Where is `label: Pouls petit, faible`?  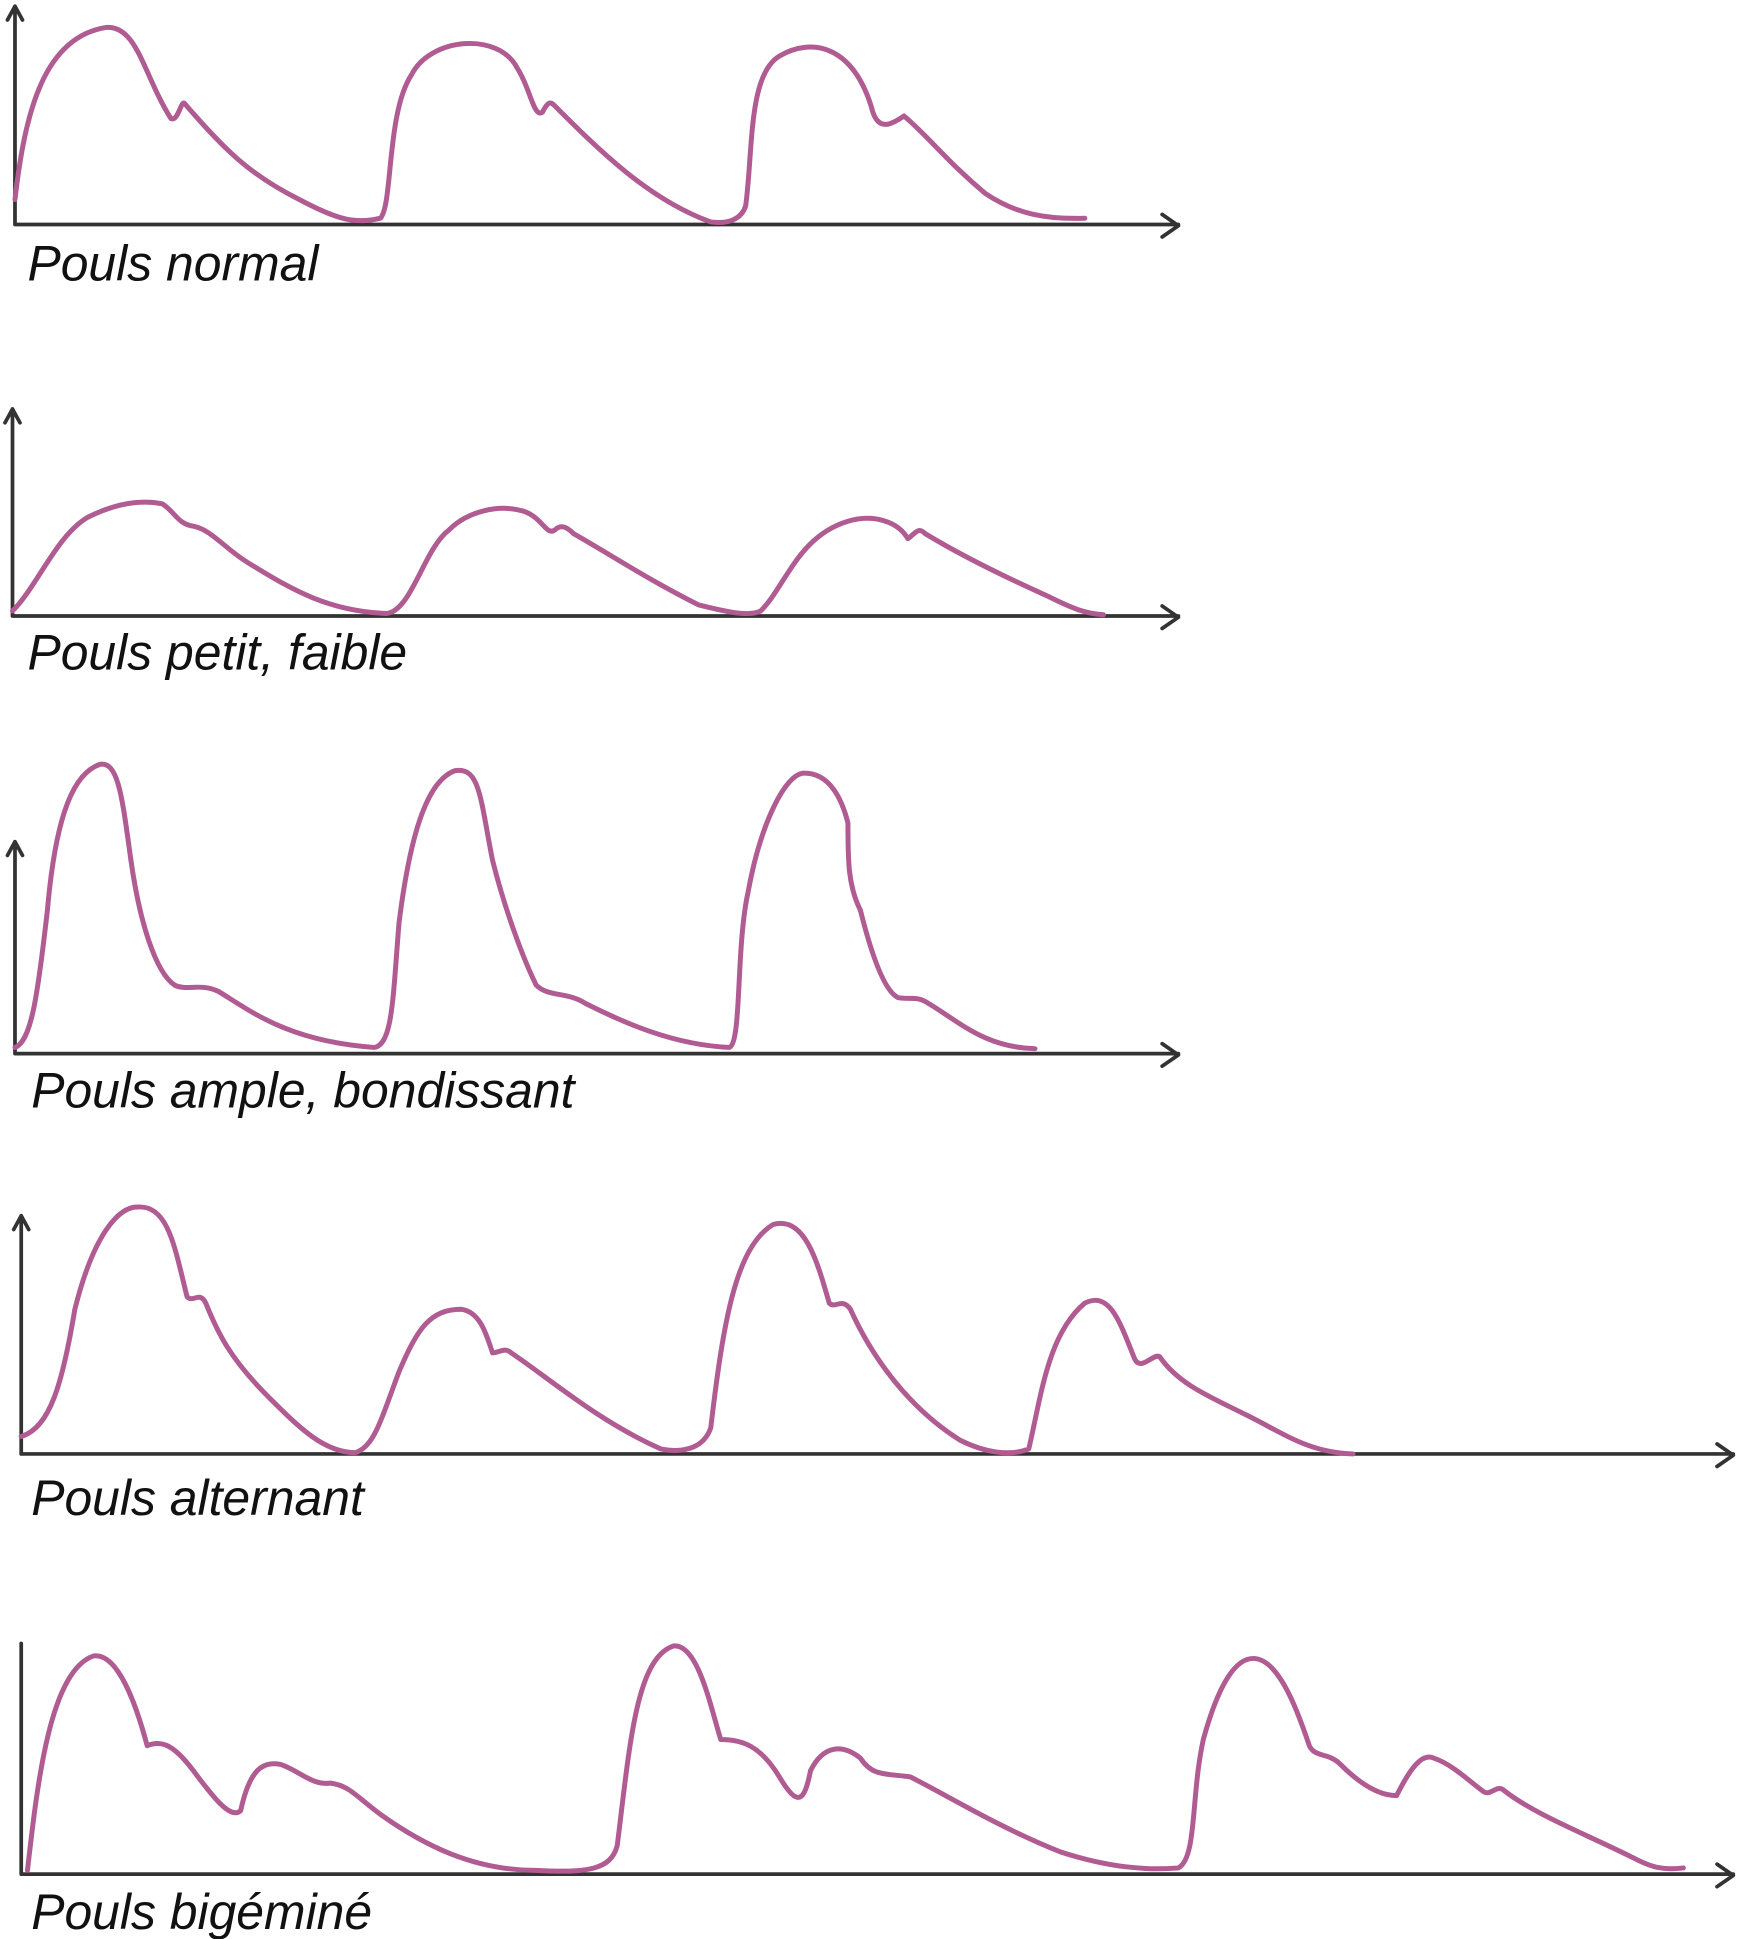
label: Pouls petit, faible is located at coordinates (217, 653).